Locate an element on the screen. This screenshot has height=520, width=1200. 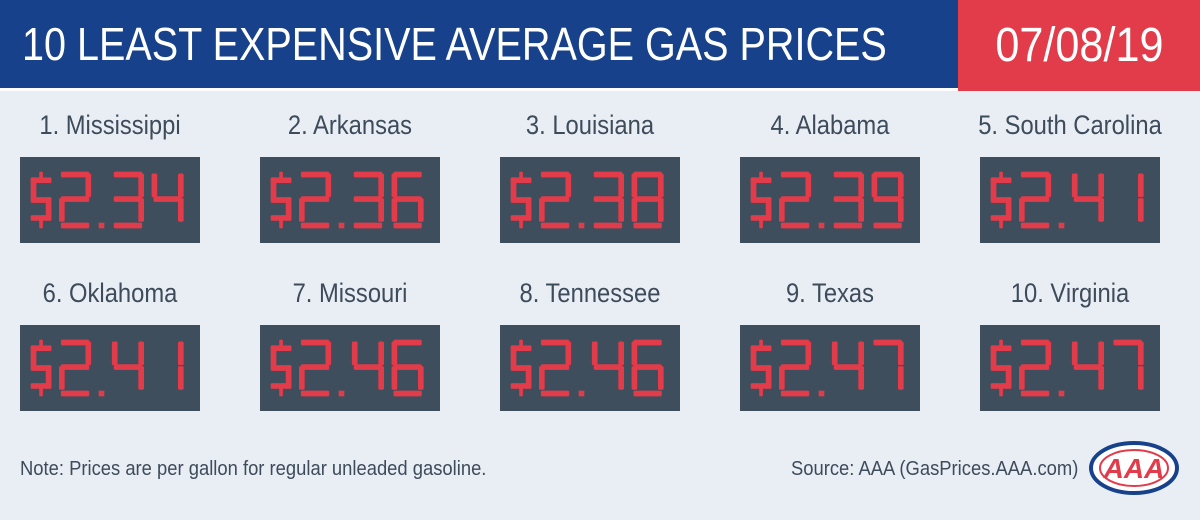
date-text: 07/08/19 is located at coordinates (1079, 45).